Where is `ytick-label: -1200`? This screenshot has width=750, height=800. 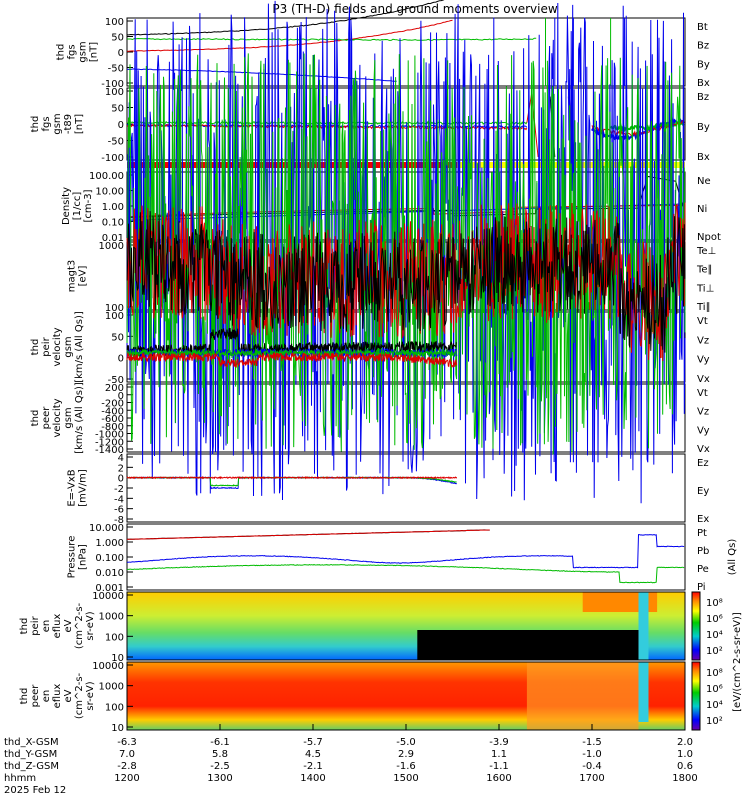
ytick-label: -1200 is located at coordinates (109, 442).